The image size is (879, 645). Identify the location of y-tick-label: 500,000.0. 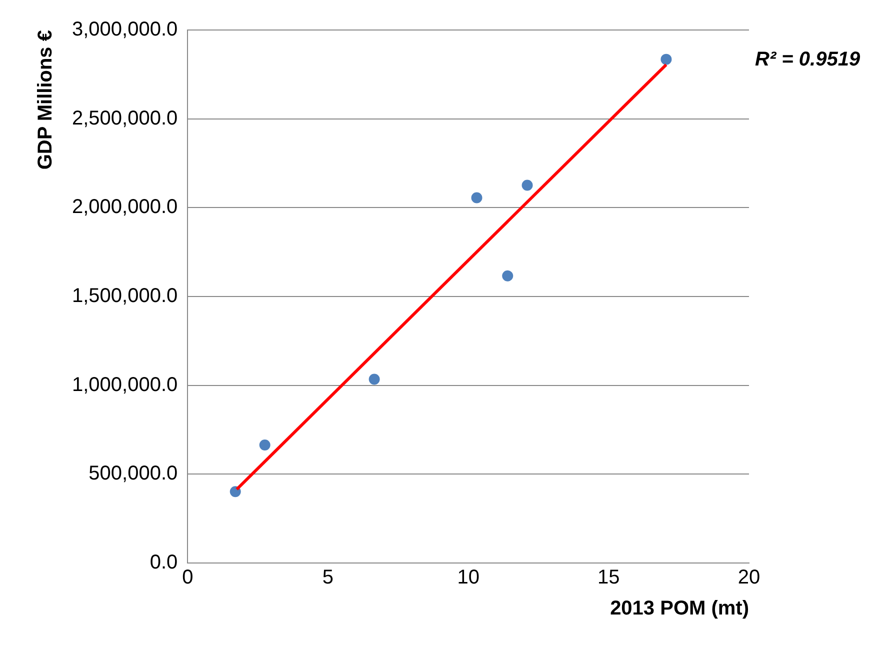
(133, 473).